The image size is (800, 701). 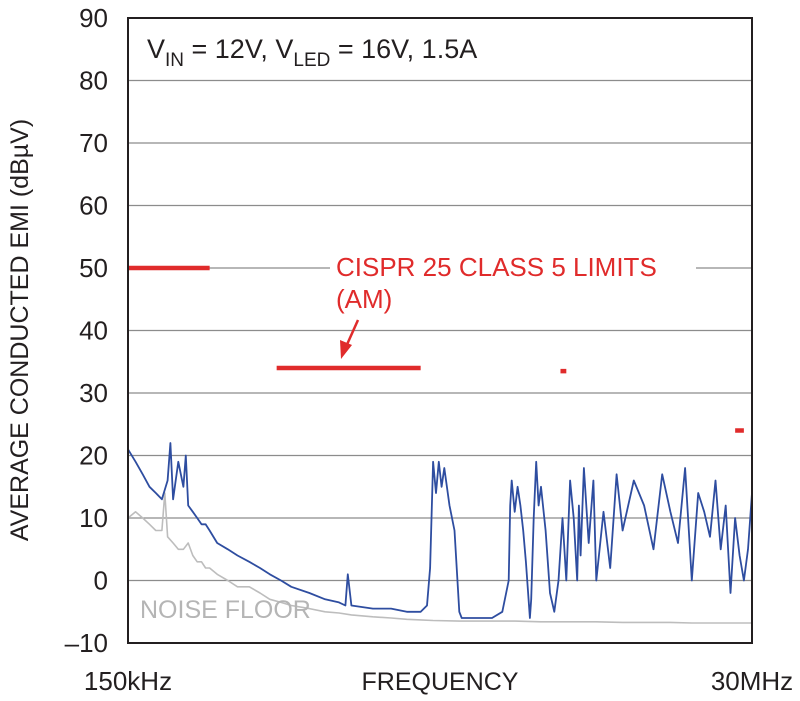 I want to click on y-axis-label: AVERAGE CONDUCTED EMI (dBµV), so click(x=20, y=330).